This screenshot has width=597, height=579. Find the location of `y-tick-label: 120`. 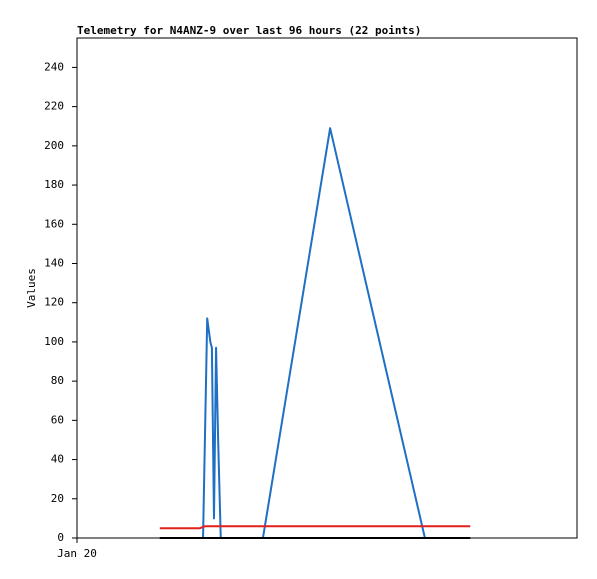

y-tick-label: 120 is located at coordinates (54, 302).